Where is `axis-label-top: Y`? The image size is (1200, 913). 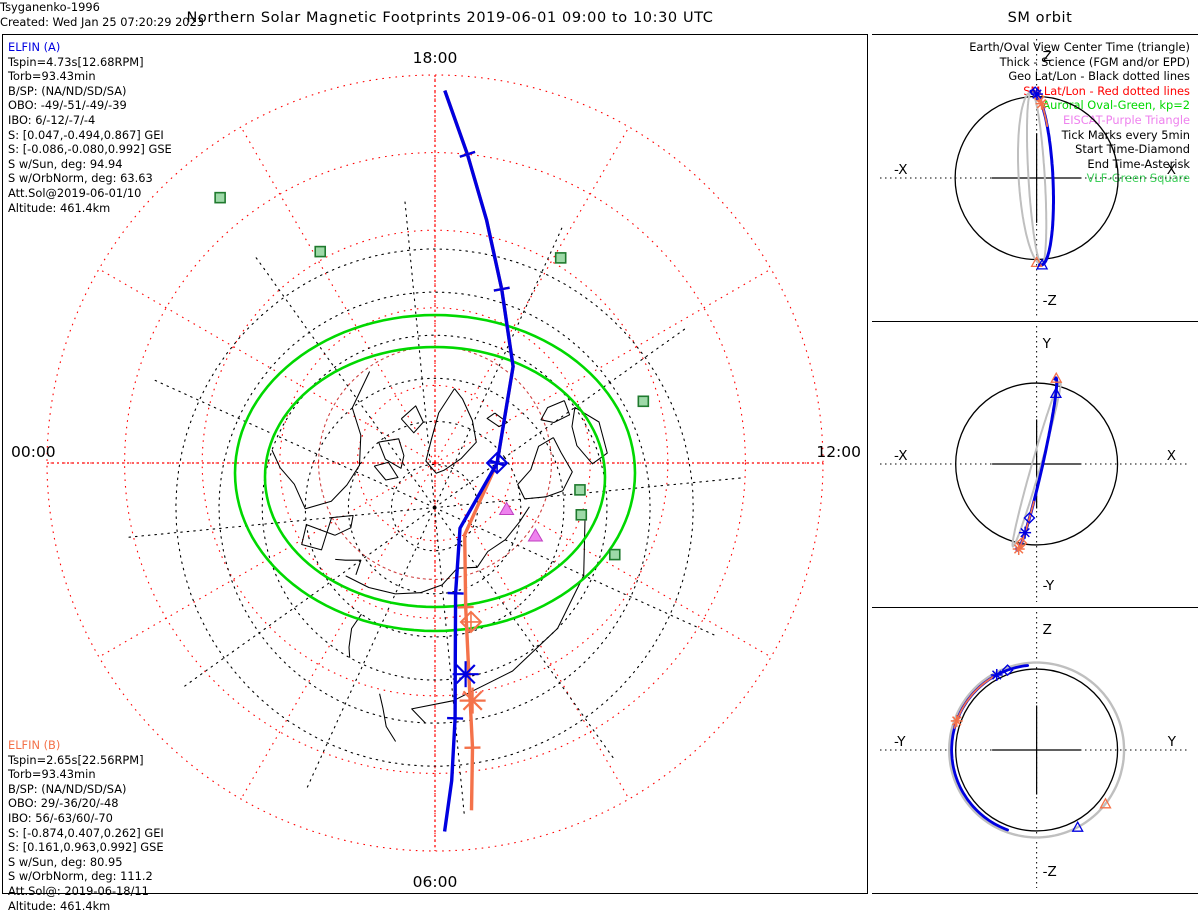 axis-label-top: Y is located at coordinates (1047, 344).